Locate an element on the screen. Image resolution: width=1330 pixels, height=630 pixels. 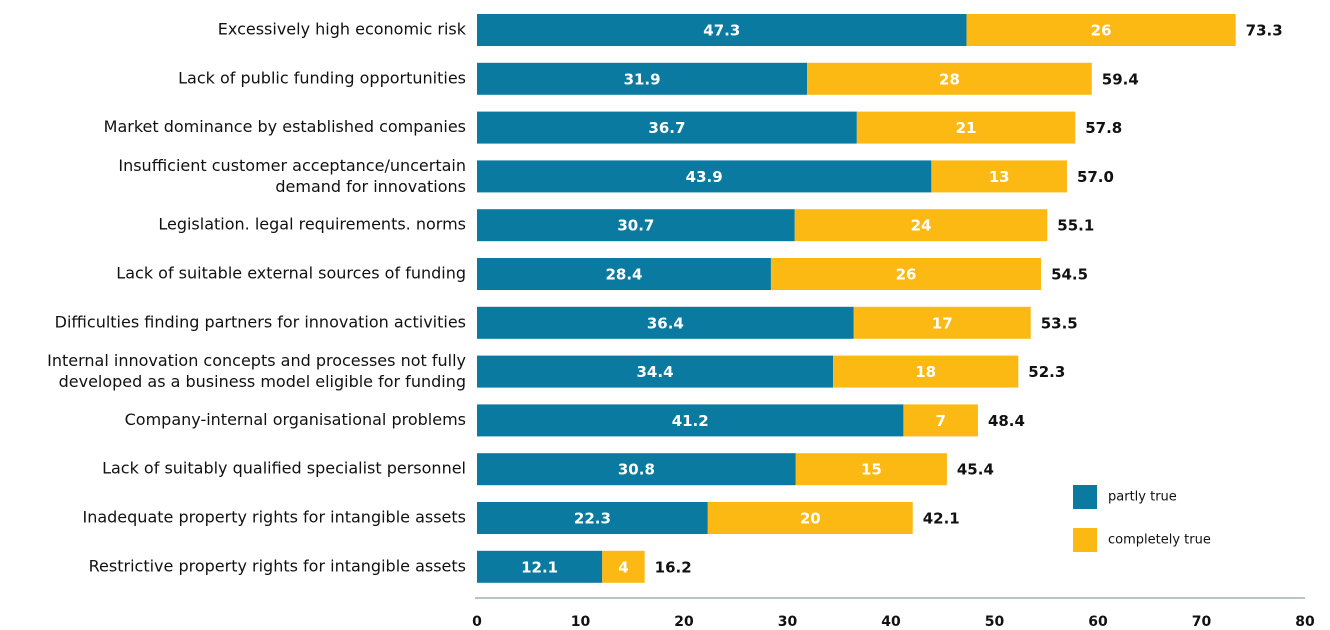
value-label: 13 is located at coordinates (999, 177).